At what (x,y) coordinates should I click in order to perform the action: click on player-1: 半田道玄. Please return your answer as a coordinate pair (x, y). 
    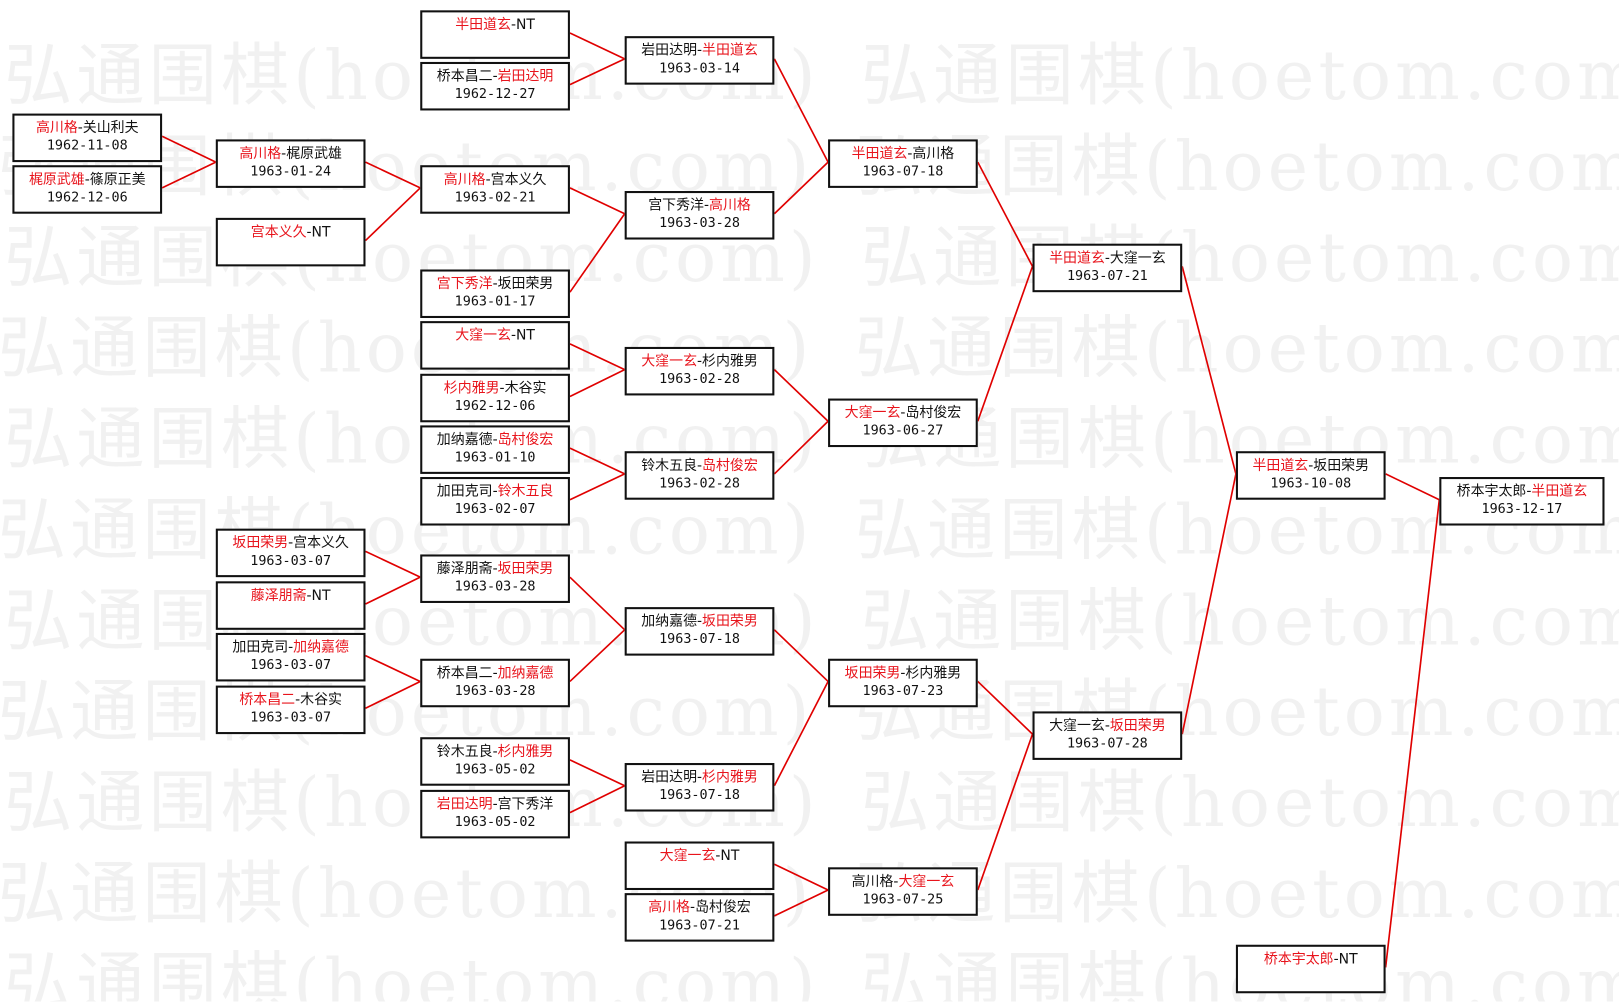
    Looking at the image, I should click on (1077, 258).